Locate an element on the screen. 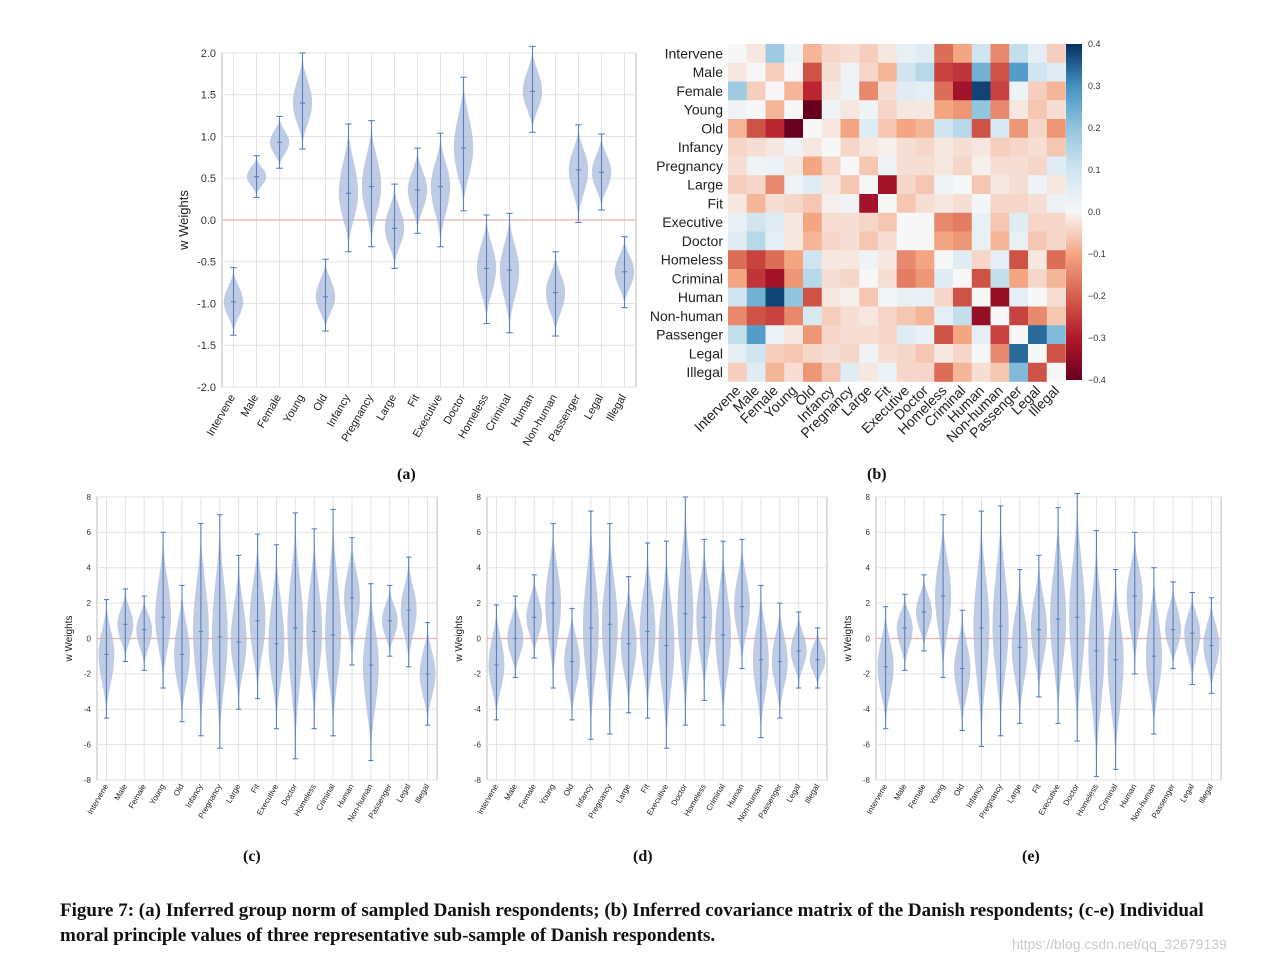  y-tick-label: -6 is located at coordinates (88, 744).